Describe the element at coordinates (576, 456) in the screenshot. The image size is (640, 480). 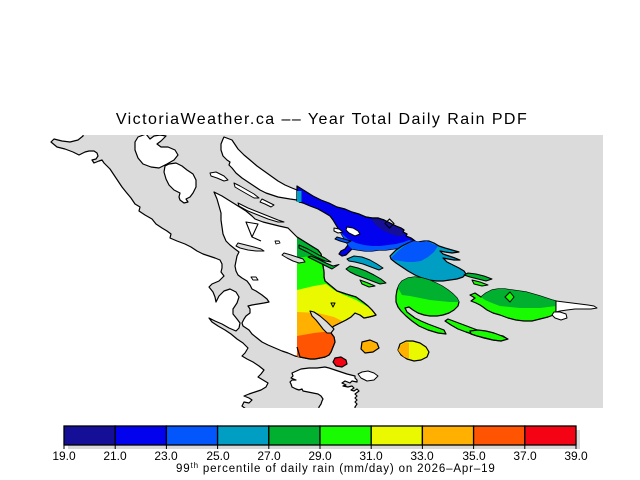
I see `svg-text: 39.0` at that location.